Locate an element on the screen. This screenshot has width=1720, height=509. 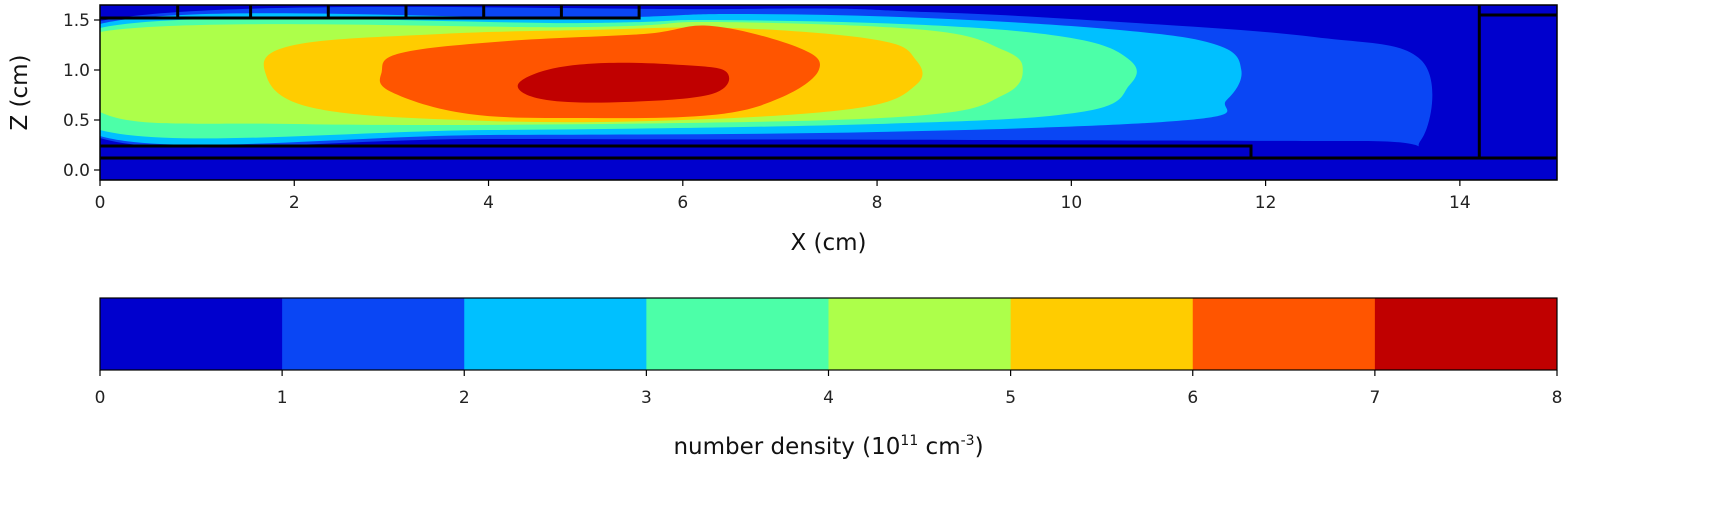
x-tick-label: 12 is located at coordinates (1266, 203).